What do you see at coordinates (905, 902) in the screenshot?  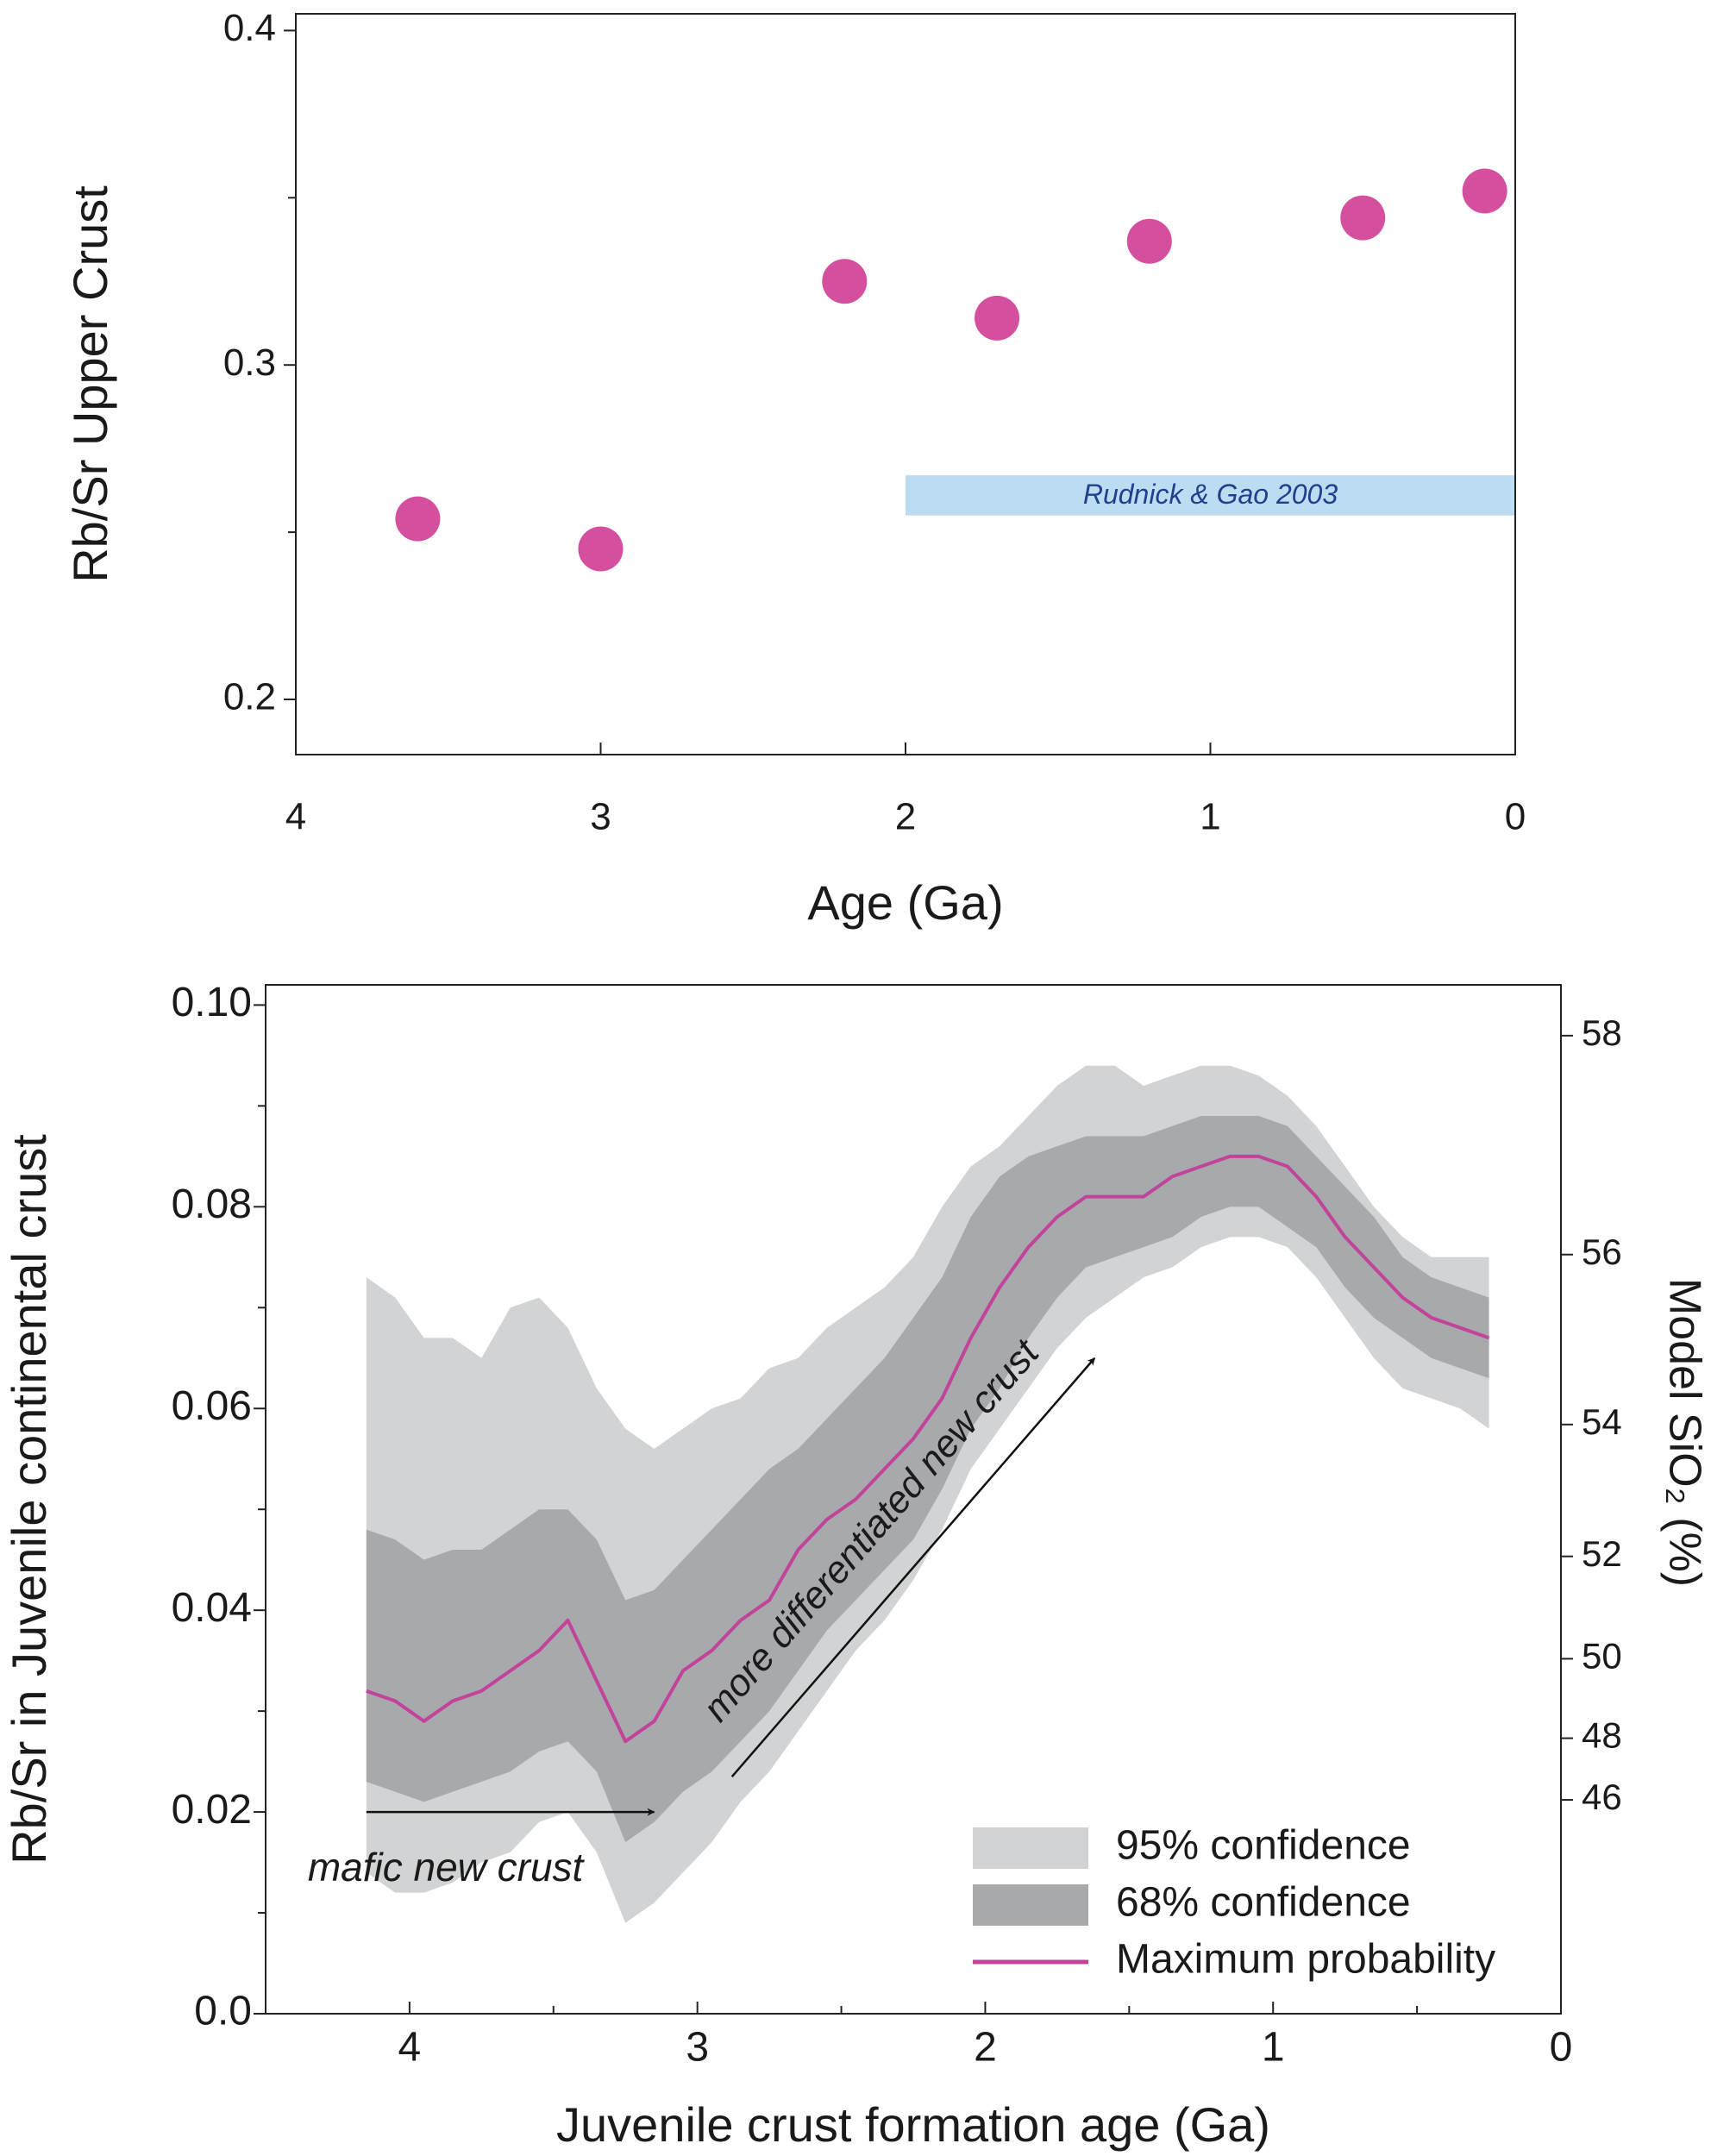 I see `x-axis-label: Age (Ga)` at bounding box center [905, 902].